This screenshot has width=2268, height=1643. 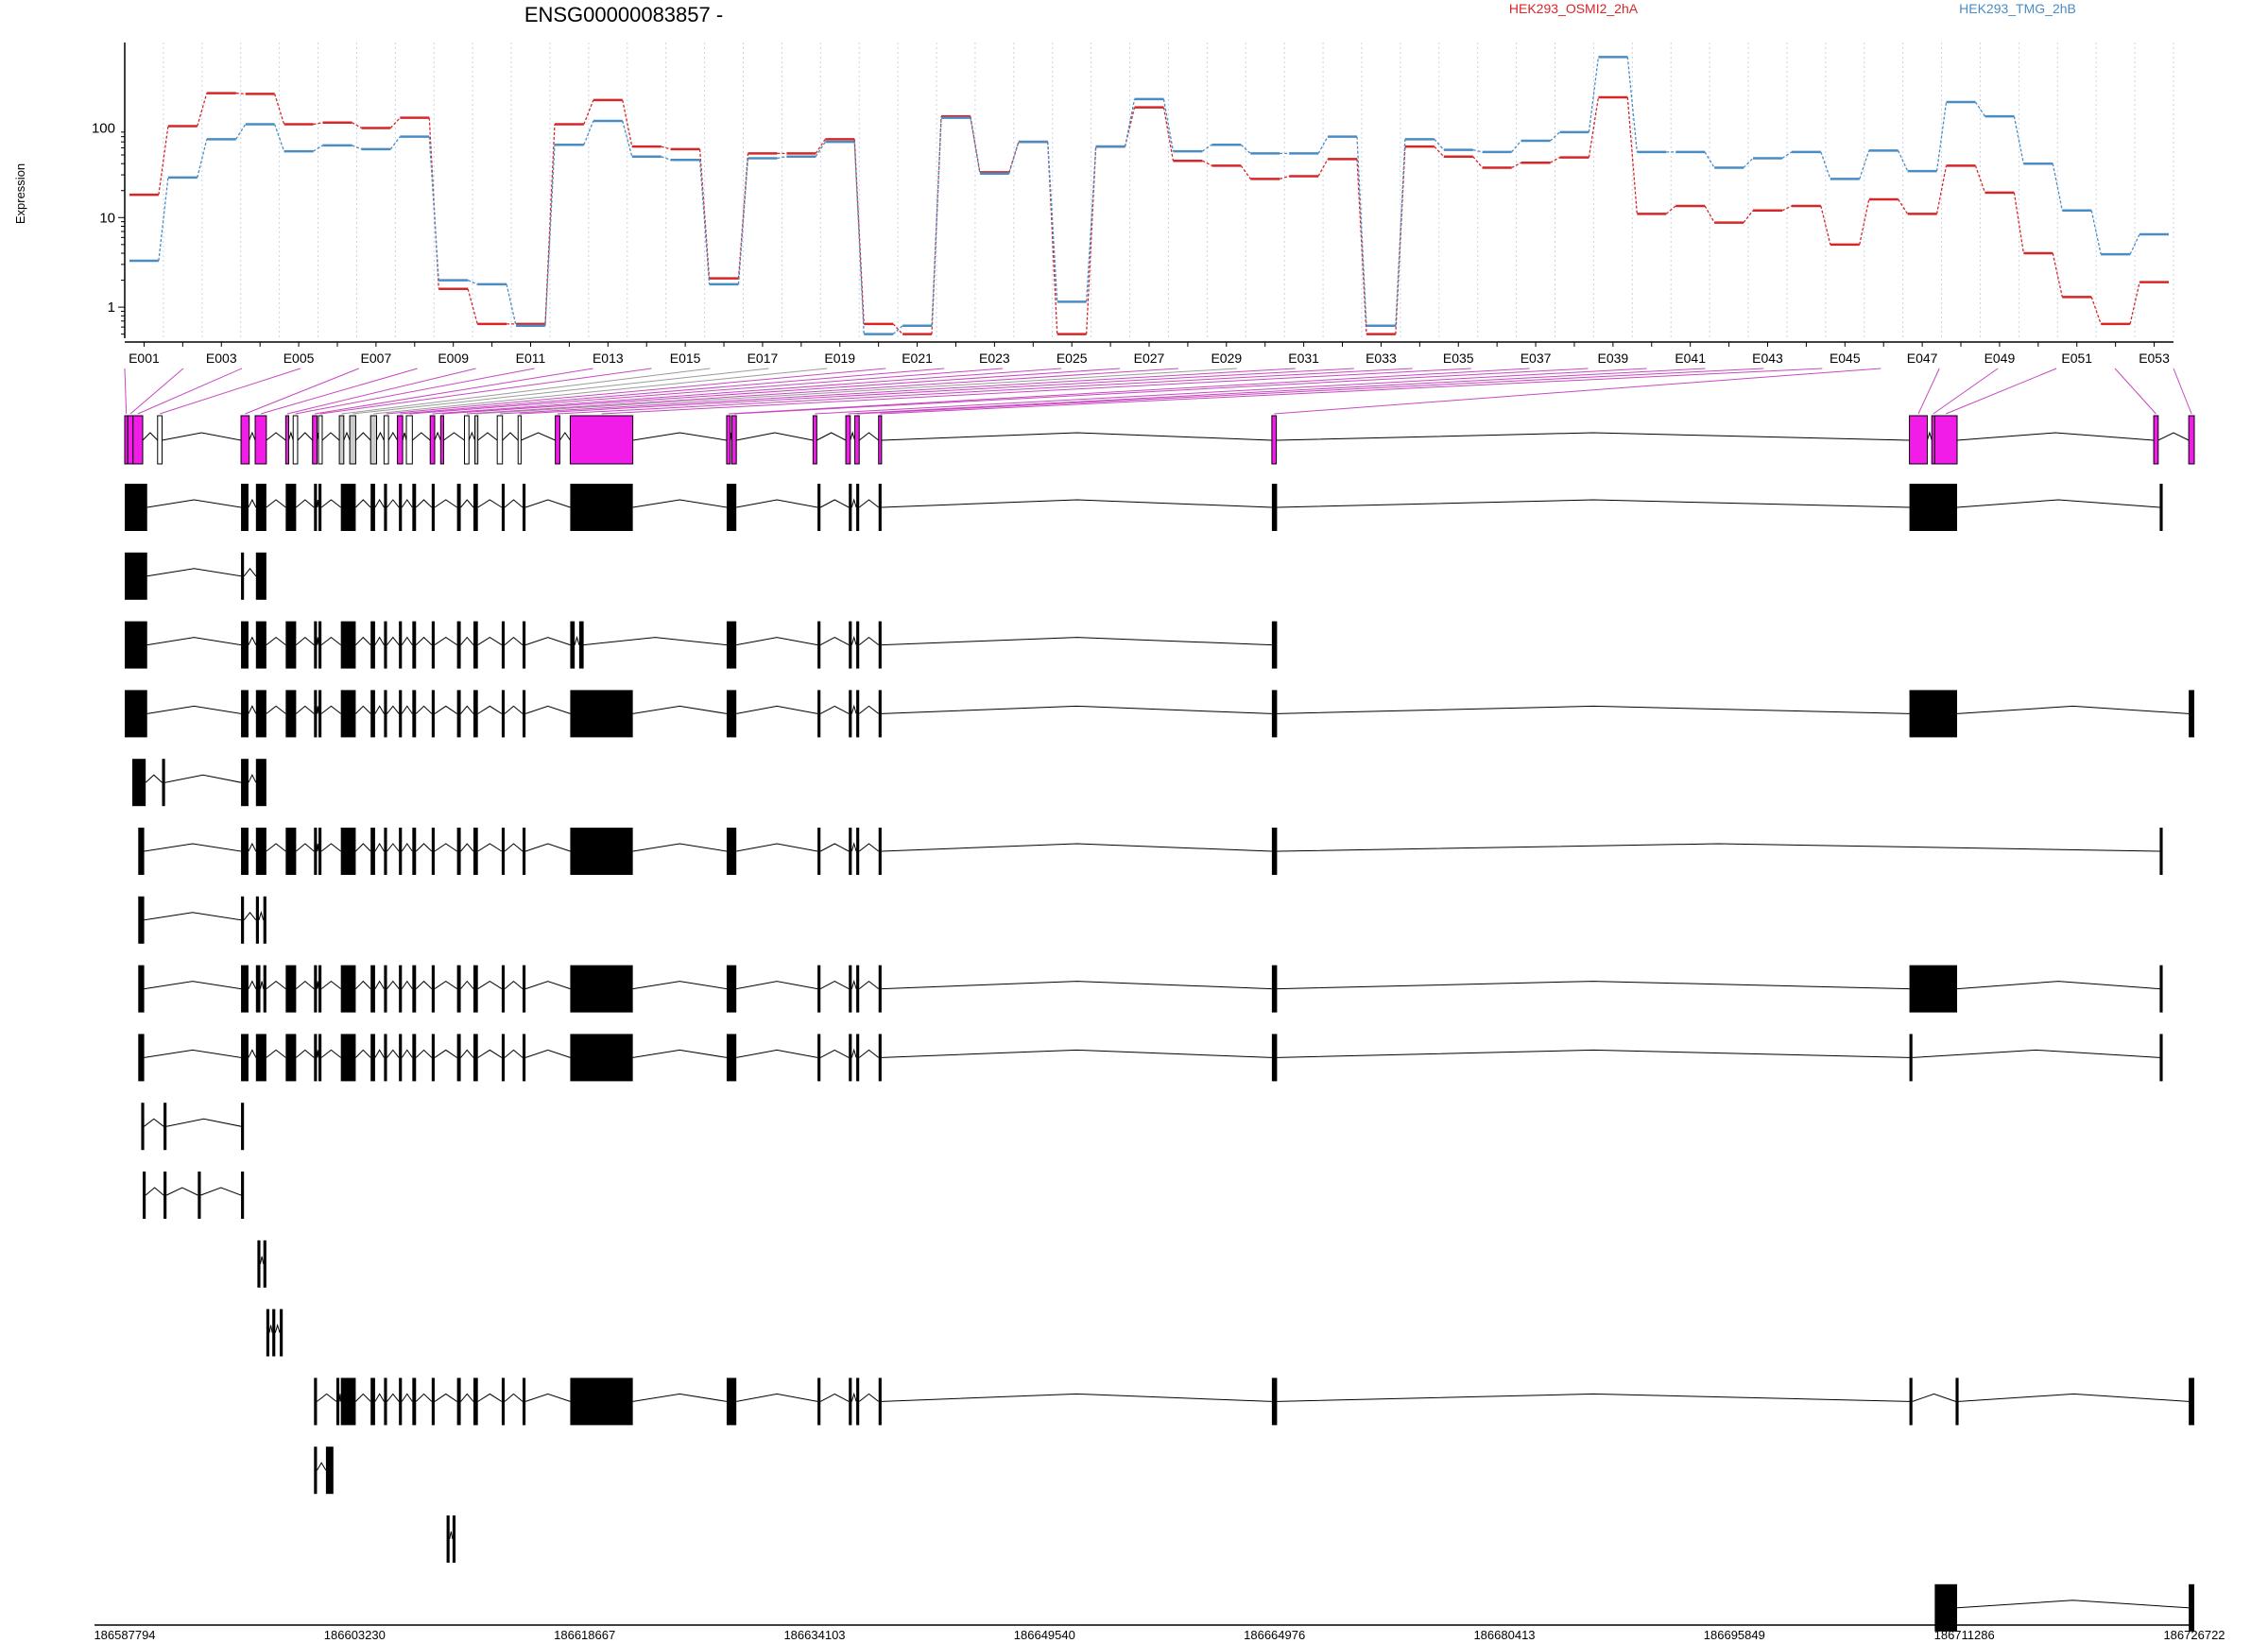 I want to click on x-tick-label: E003, so click(x=221, y=358).